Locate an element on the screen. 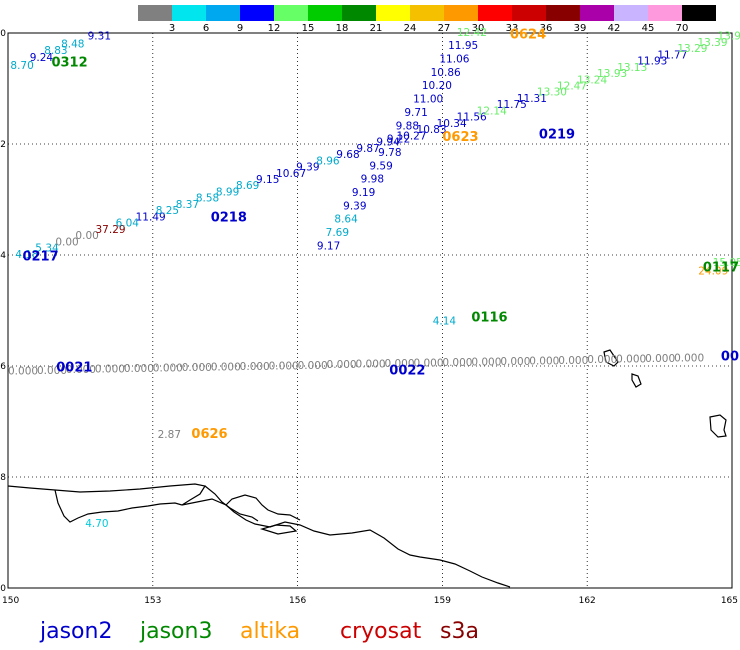 The height and width of the screenshot is (650, 740). colorbar-label: 70 is located at coordinates (682, 28).